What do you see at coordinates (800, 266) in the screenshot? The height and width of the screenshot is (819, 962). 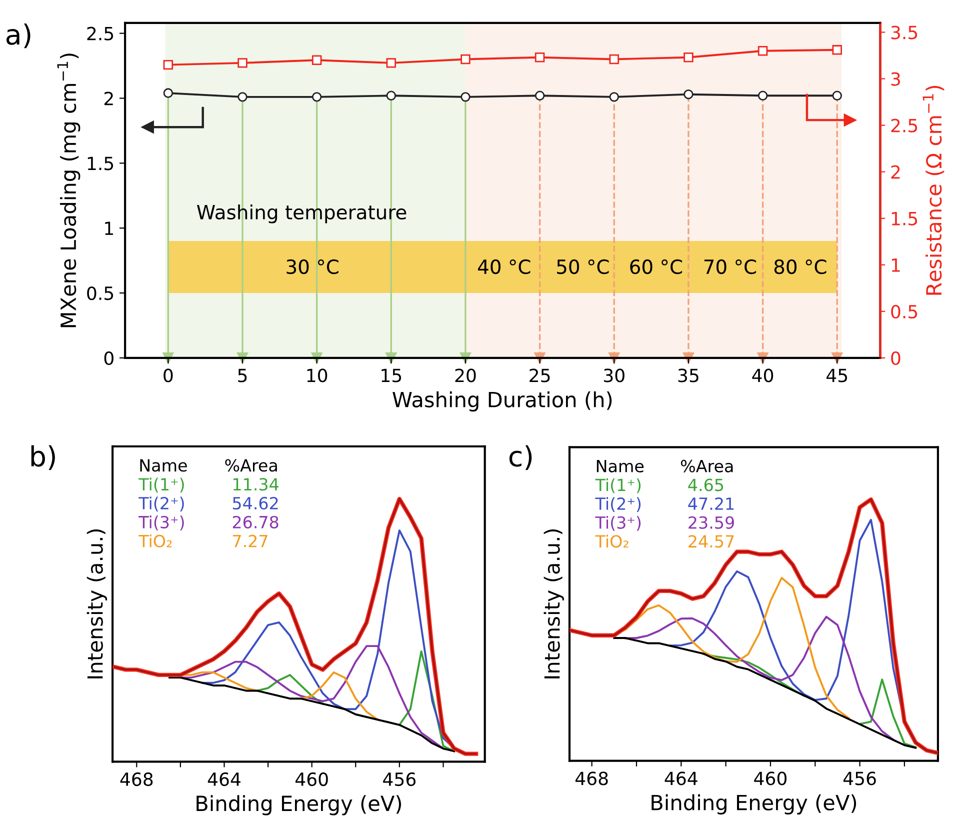 I see `annotation: 80 °C` at bounding box center [800, 266].